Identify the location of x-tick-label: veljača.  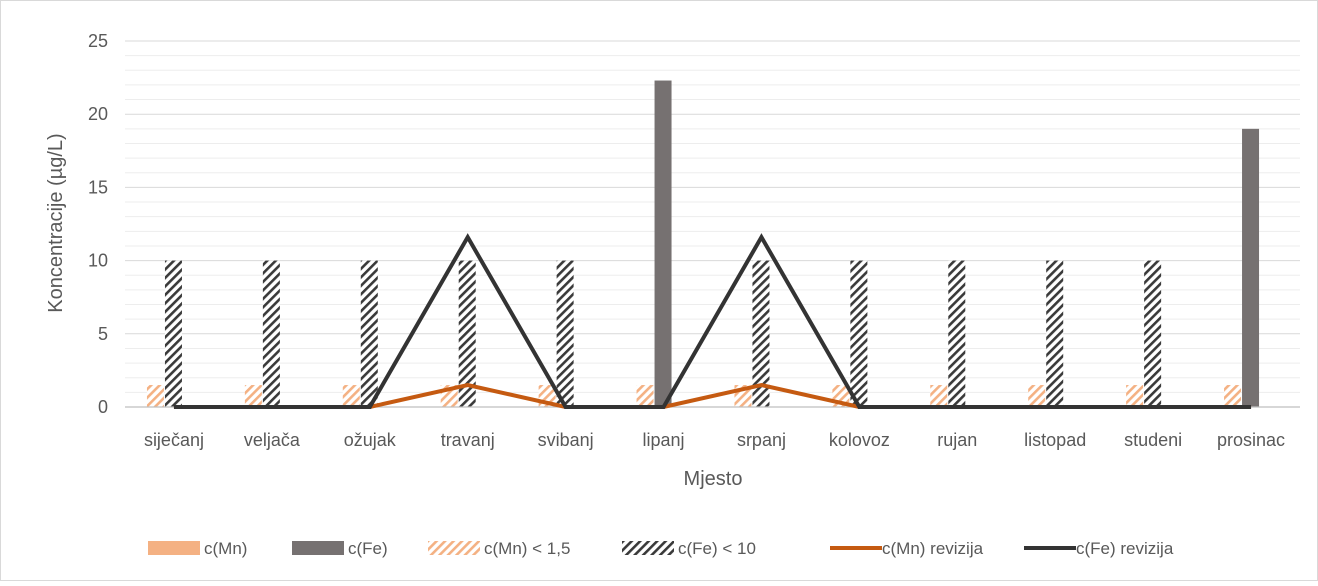
(272, 440).